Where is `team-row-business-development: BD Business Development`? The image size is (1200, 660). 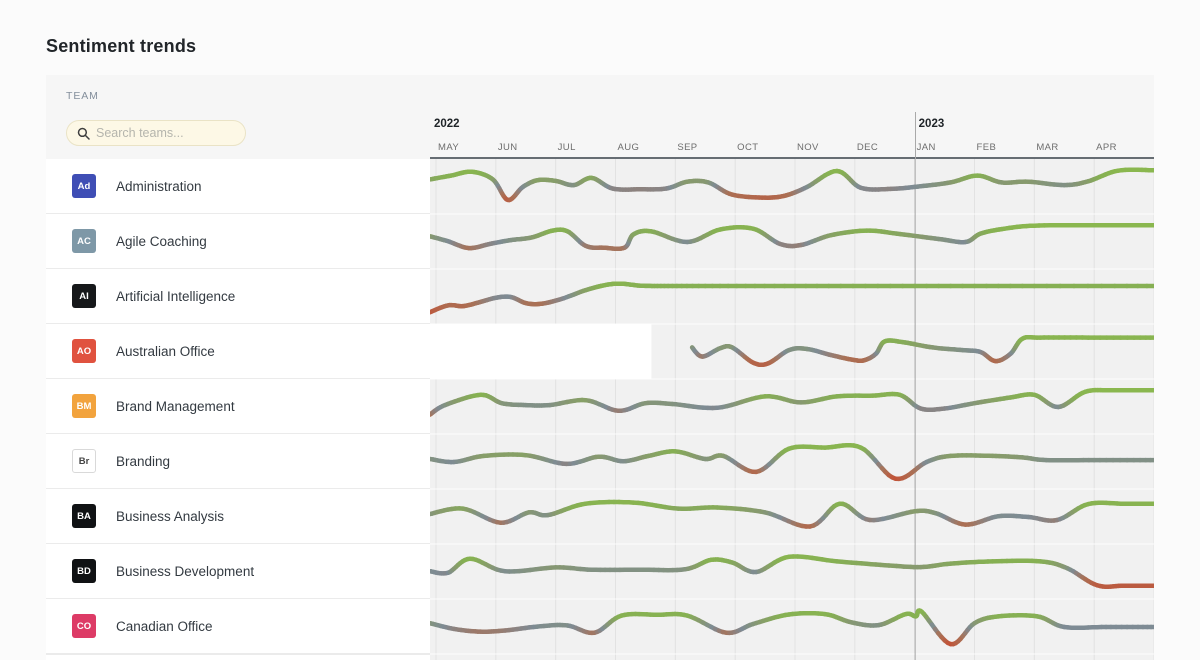 team-row-business-development: BD Business Development is located at coordinates (238, 571).